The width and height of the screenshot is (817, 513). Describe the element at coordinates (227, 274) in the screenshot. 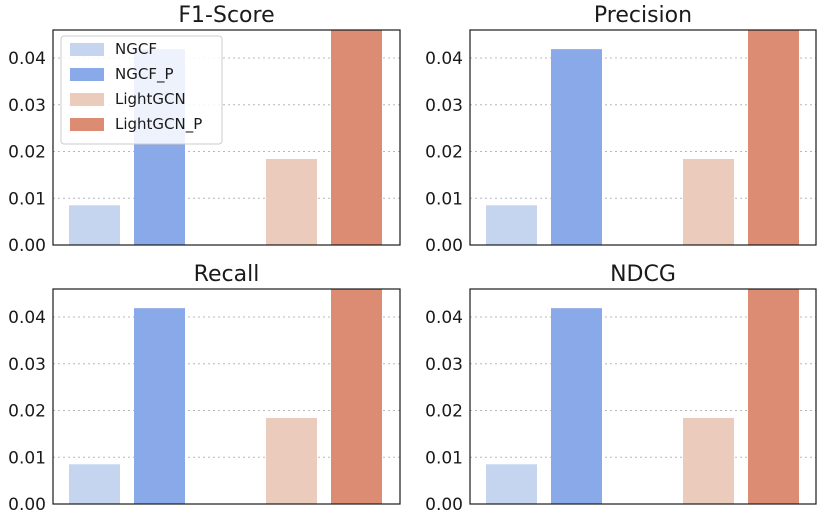

I see `chart-title: Recall` at that location.